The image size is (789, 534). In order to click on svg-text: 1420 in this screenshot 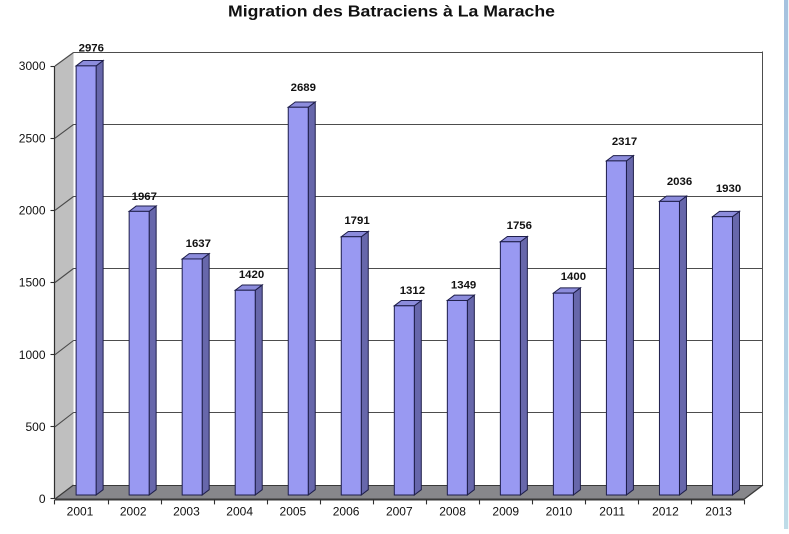, I will do `click(251, 275)`.